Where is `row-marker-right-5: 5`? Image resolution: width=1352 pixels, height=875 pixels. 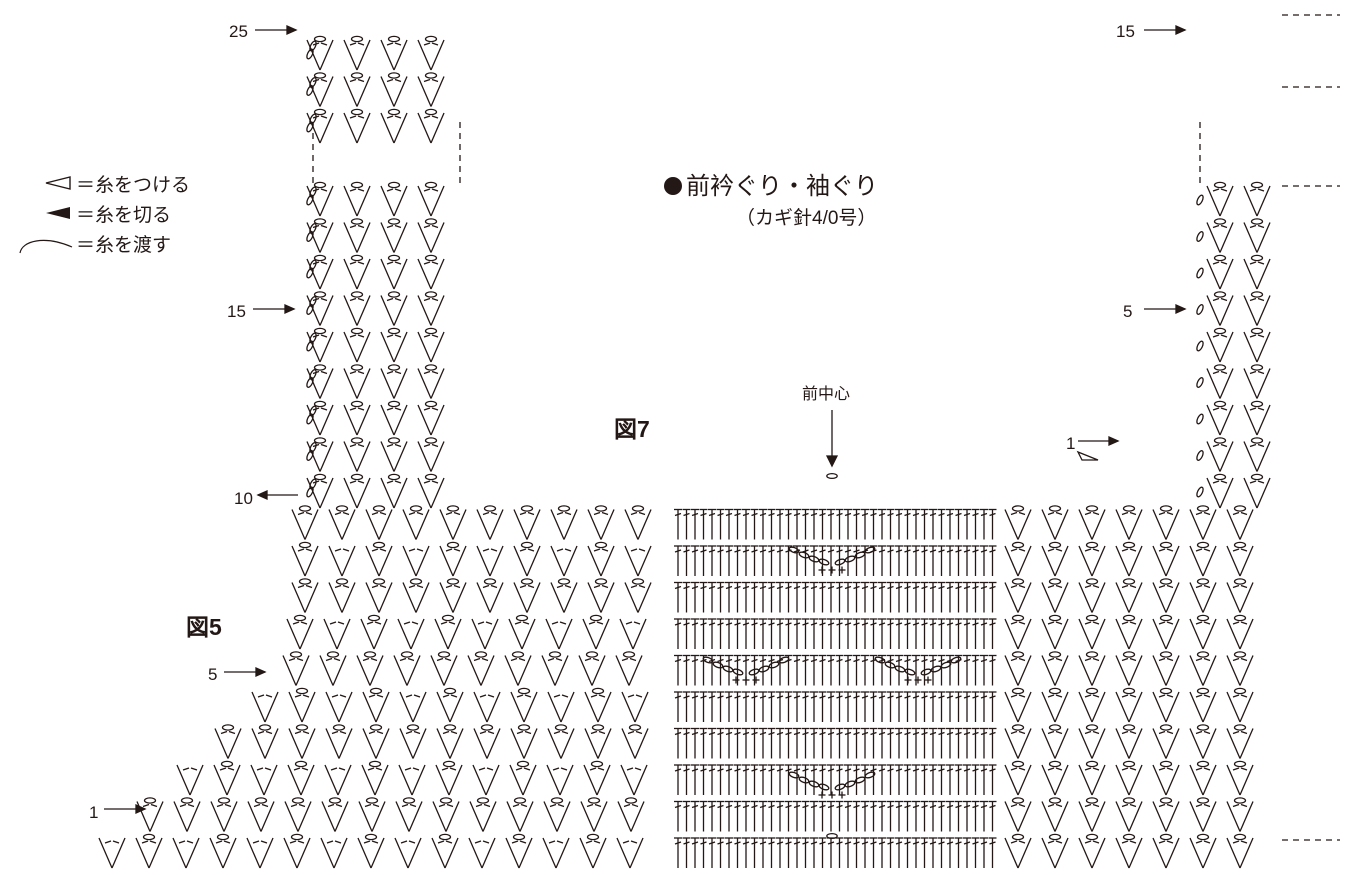 row-marker-right-5: 5 is located at coordinates (1128, 311).